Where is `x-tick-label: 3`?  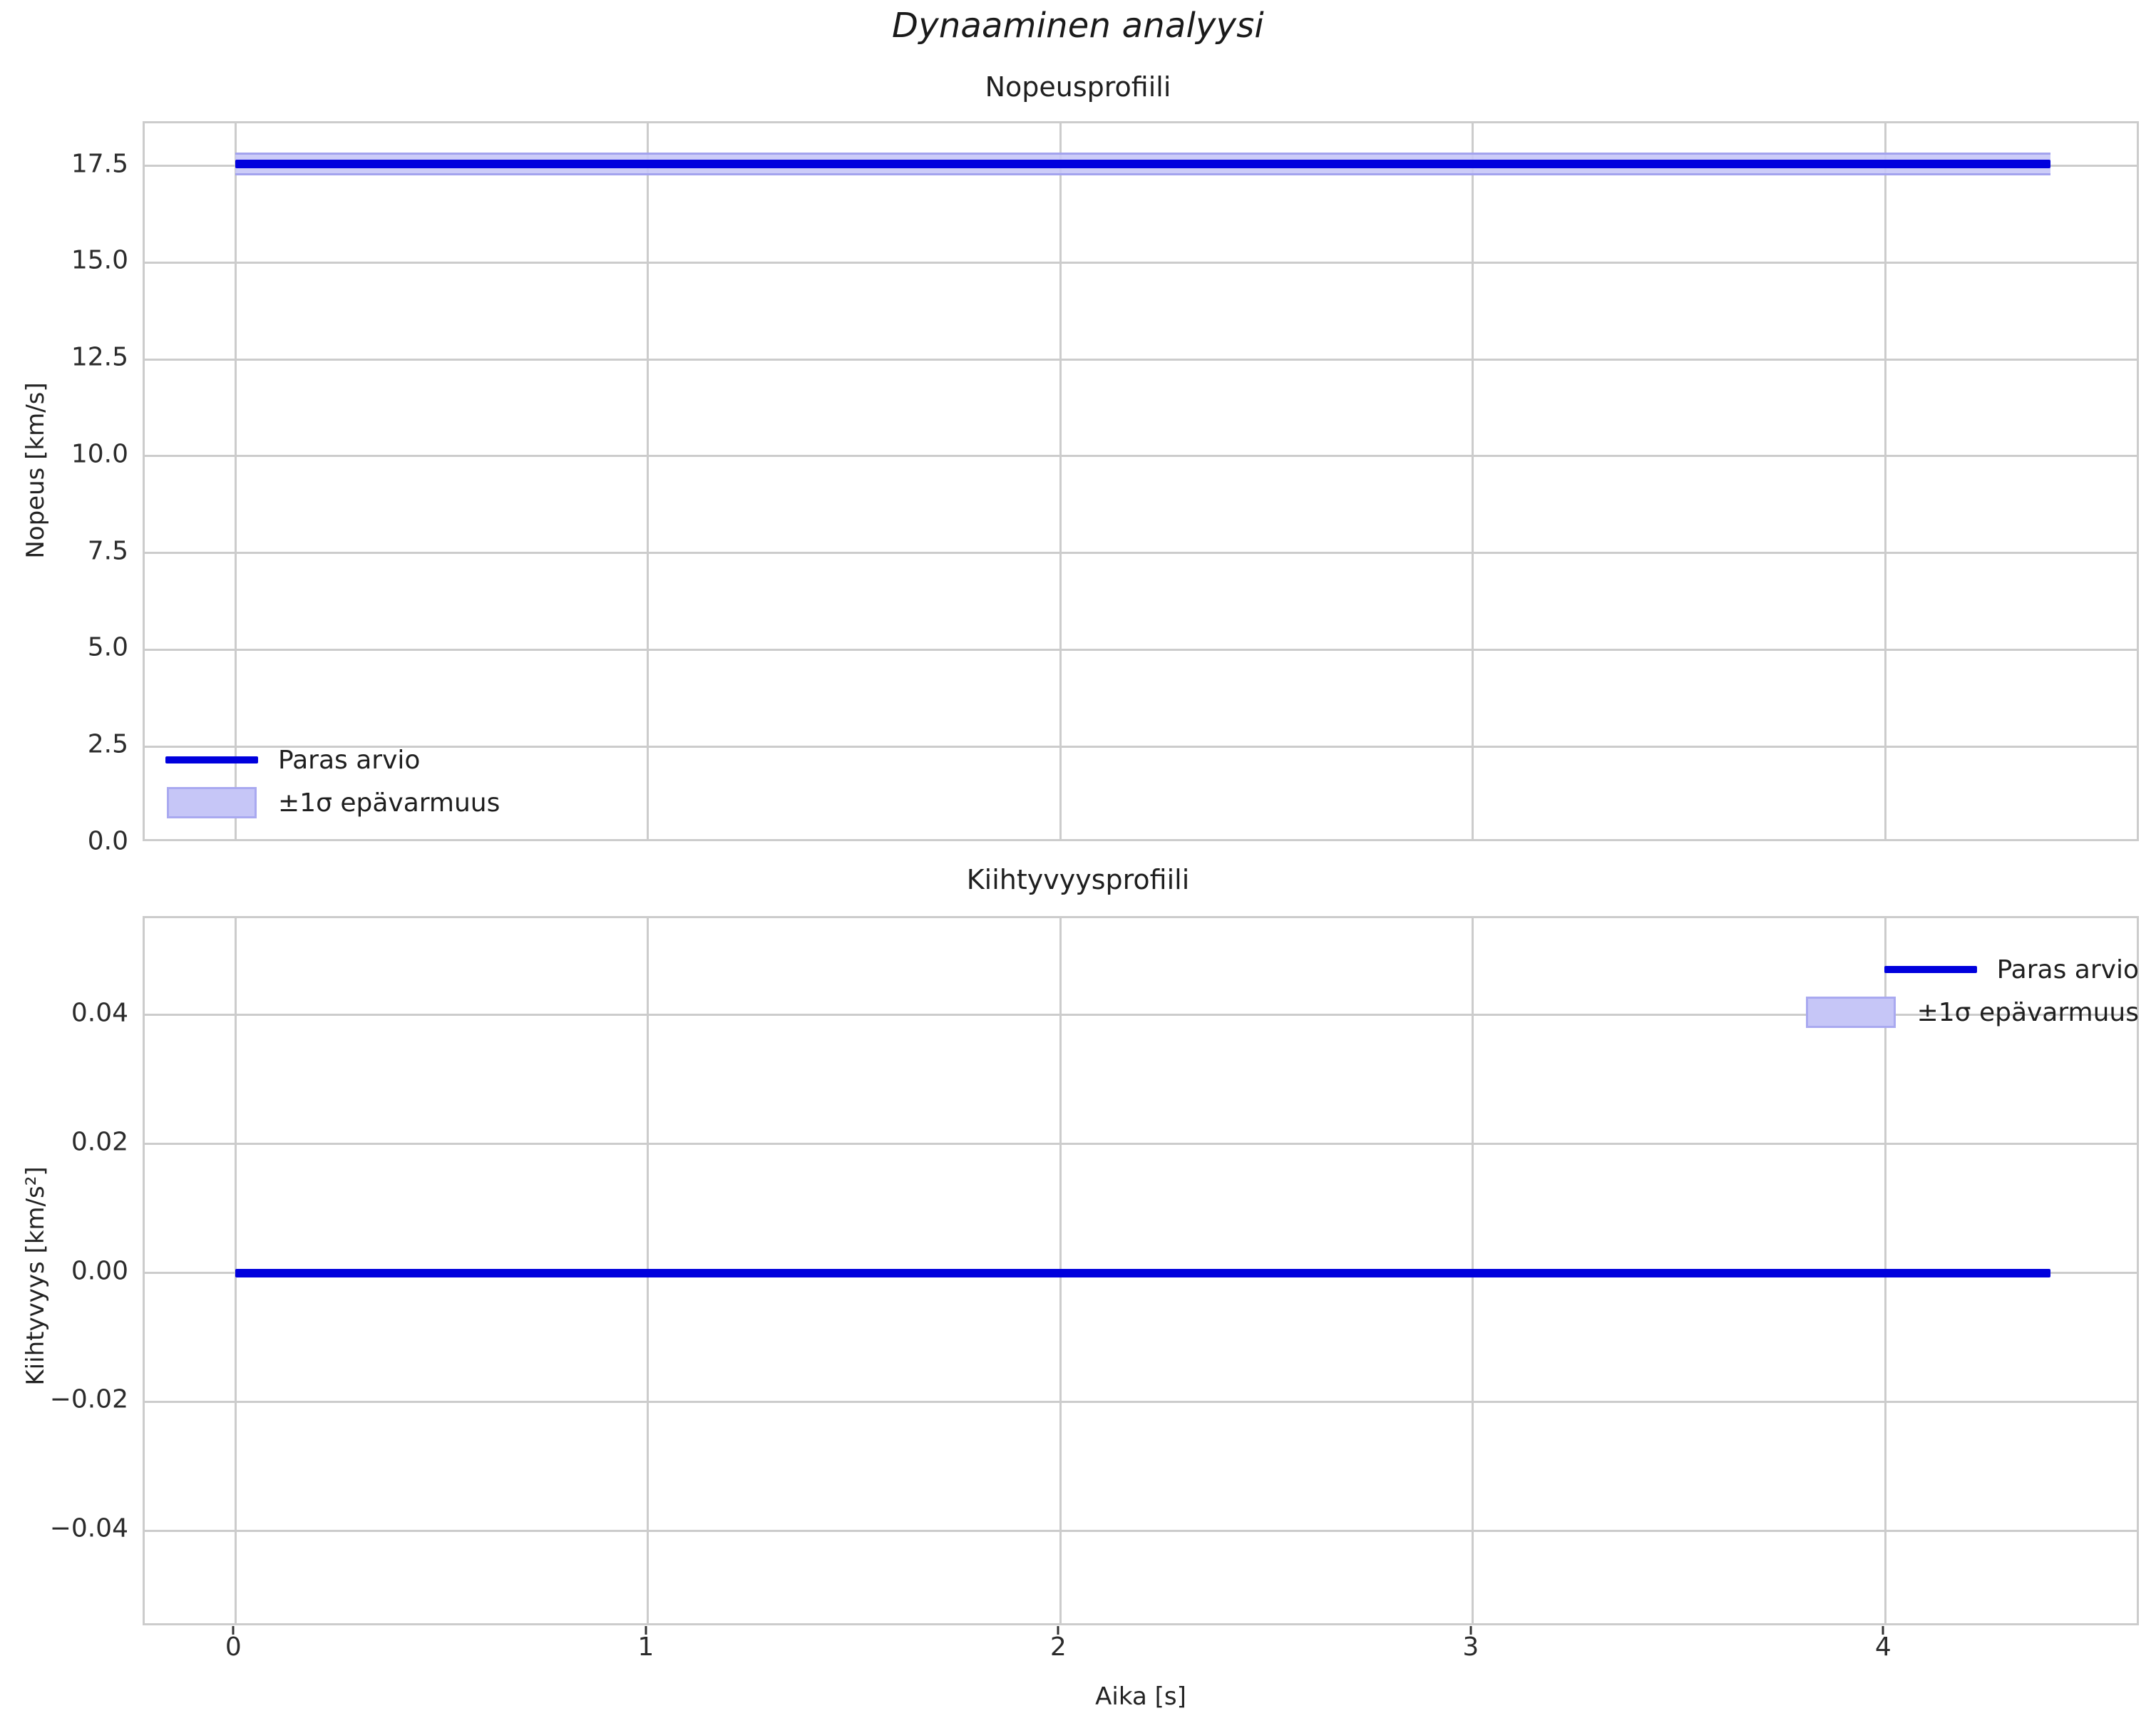
x-tick-label: 3 is located at coordinates (1470, 1647).